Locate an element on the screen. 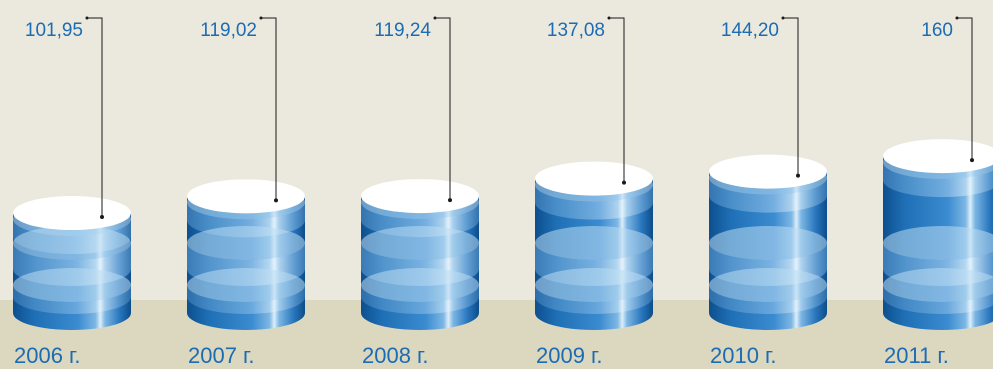 Image resolution: width=993 pixels, height=369 pixels. x-tick-label: 2008 г. is located at coordinates (395, 355).